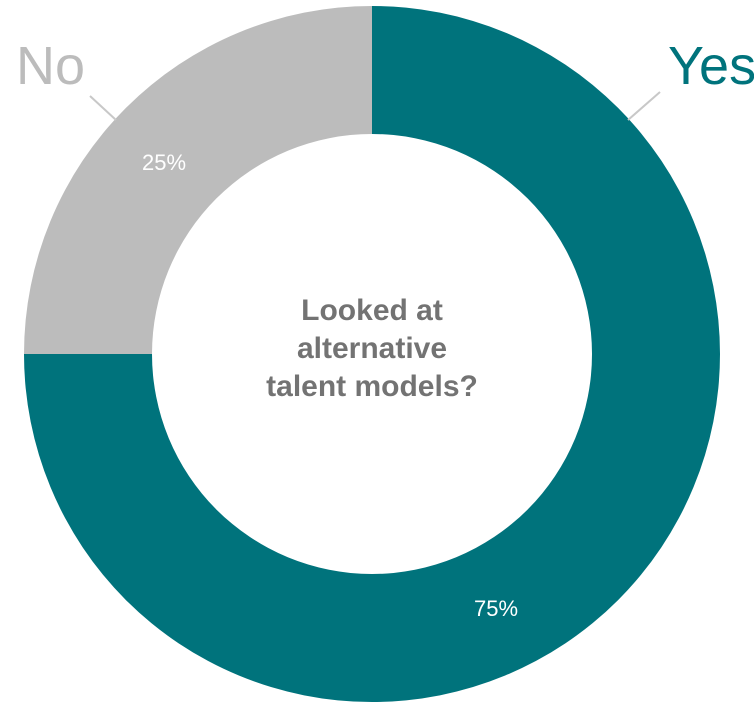 The image size is (754, 702). What do you see at coordinates (50, 66) in the screenshot?
I see `category-label-no: No` at bounding box center [50, 66].